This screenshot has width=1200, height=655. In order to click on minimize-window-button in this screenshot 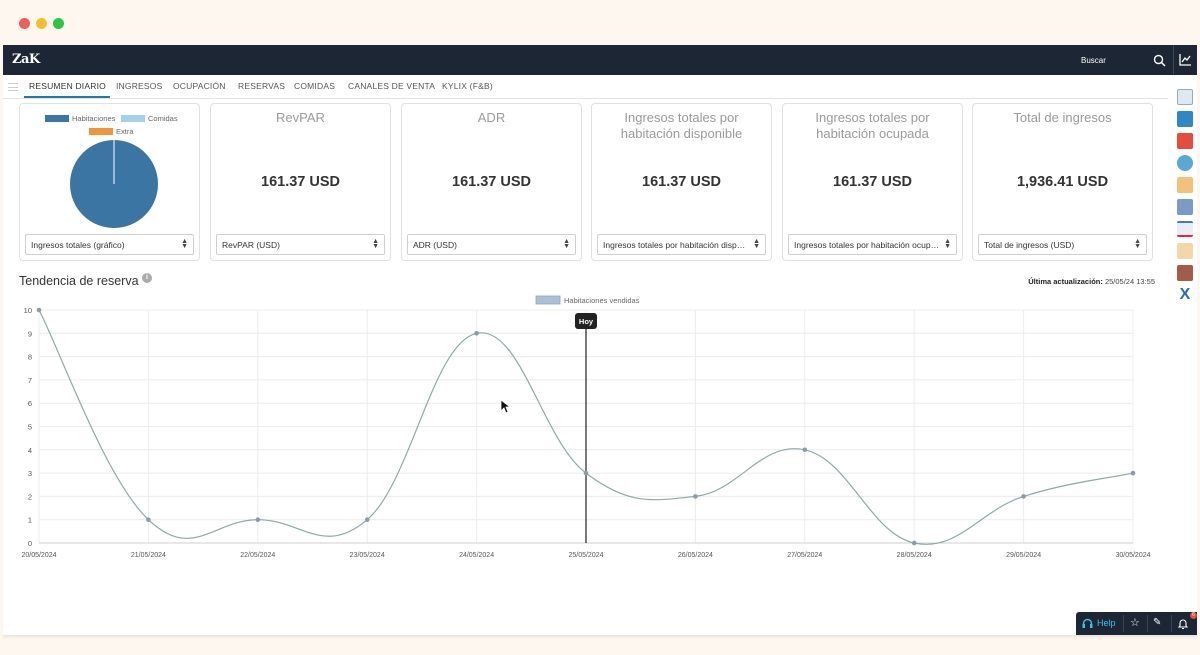, I will do `click(41, 23)`.